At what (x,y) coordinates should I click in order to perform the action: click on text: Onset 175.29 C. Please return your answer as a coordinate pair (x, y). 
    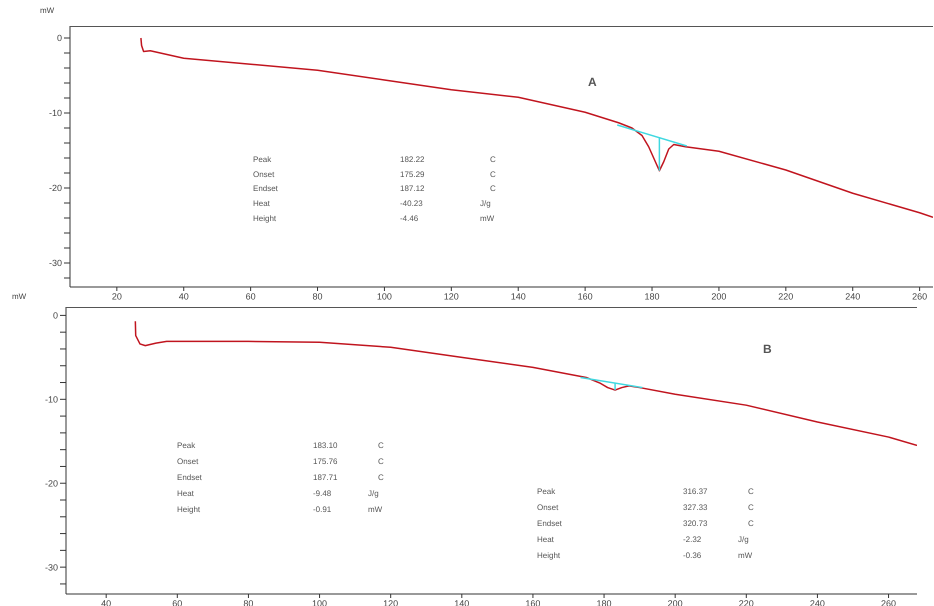
    Looking at the image, I should click on (374, 174).